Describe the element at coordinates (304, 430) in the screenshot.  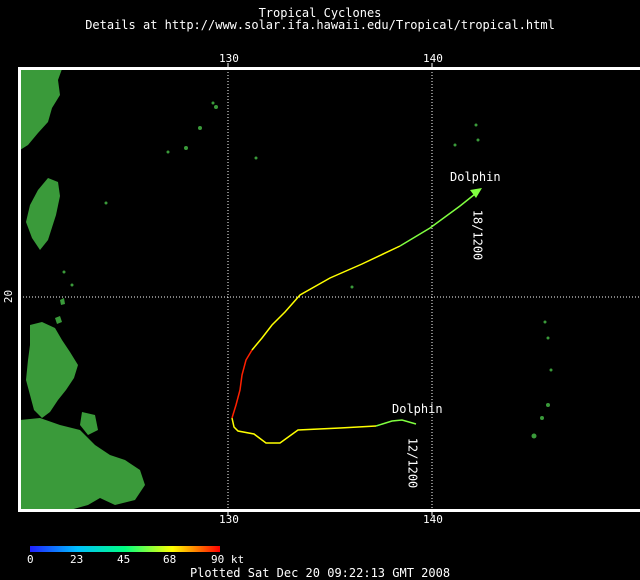
I see `track-segment-east` at that location.